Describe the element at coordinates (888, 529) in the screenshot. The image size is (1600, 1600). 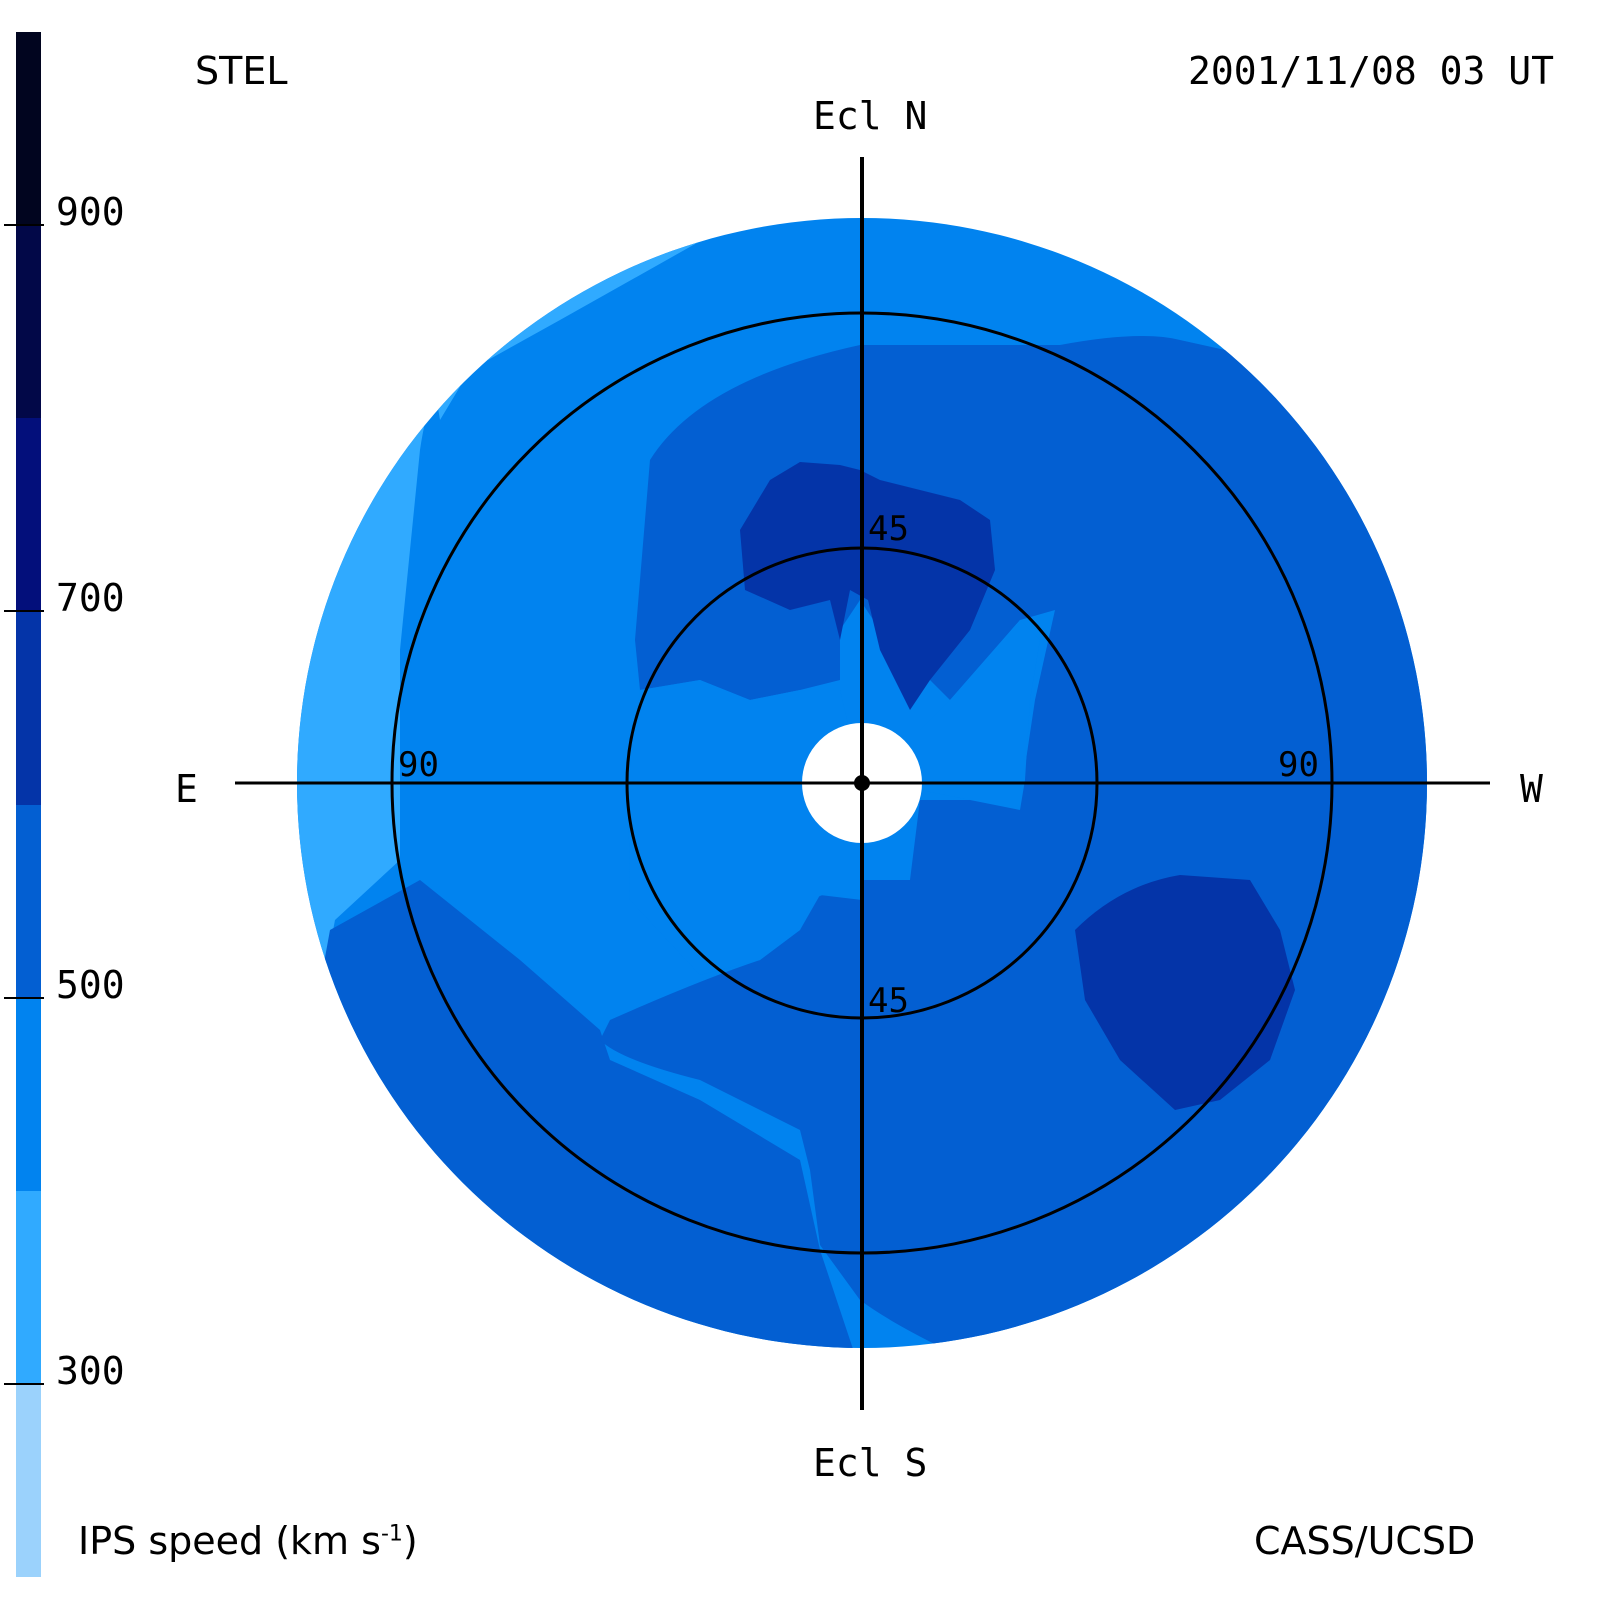
I see `ring-label-45-north: 45` at that location.